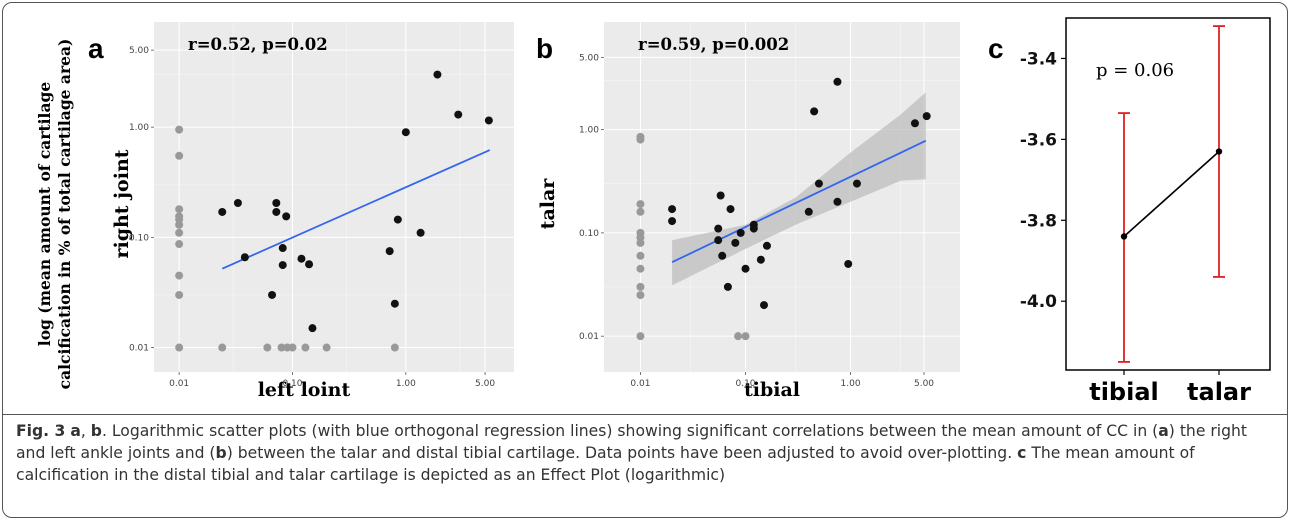  I want to click on y-tick-label: 1.00, so click(139, 128).